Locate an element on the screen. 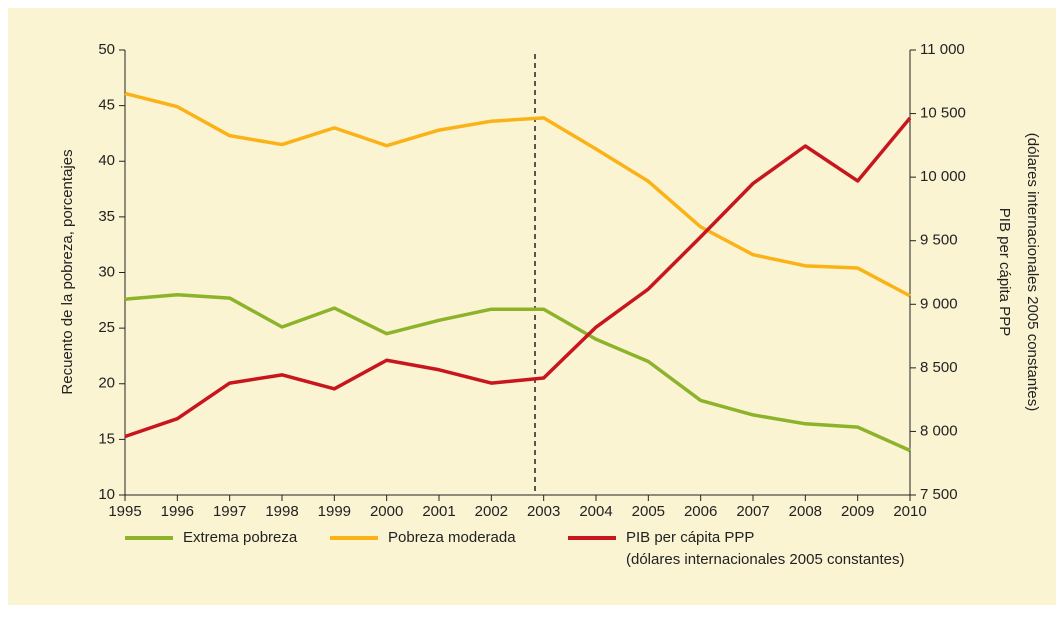  y2-tick-label: 10 000 is located at coordinates (943, 176).